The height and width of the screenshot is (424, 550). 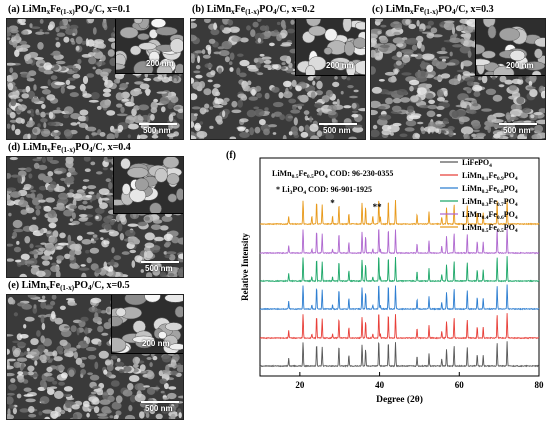 What do you see at coordinates (337, 130) in the screenshot?
I see `scale-label-b: 500 nm` at bounding box center [337, 130].